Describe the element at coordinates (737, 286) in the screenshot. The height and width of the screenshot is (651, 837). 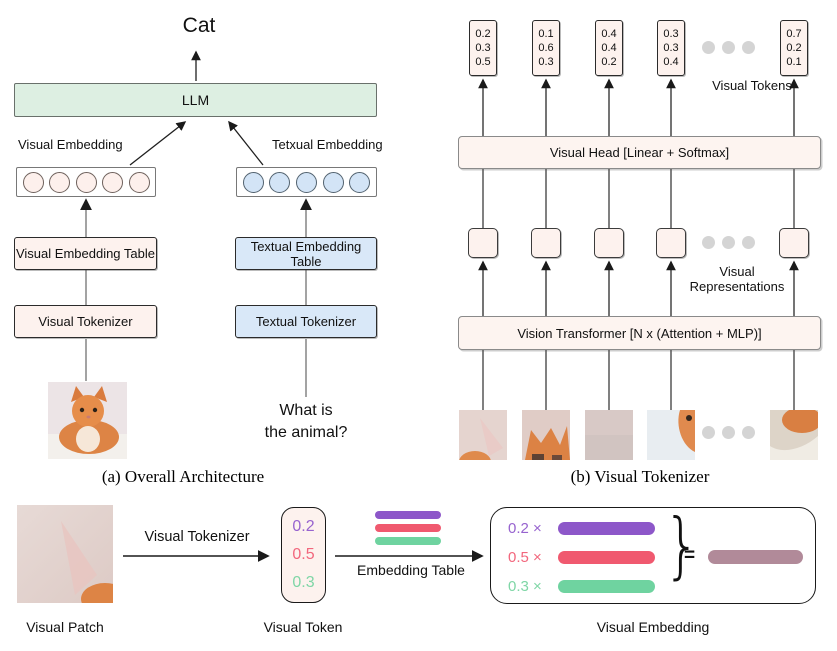
I see `visual-representations-line-2: Representations` at that location.